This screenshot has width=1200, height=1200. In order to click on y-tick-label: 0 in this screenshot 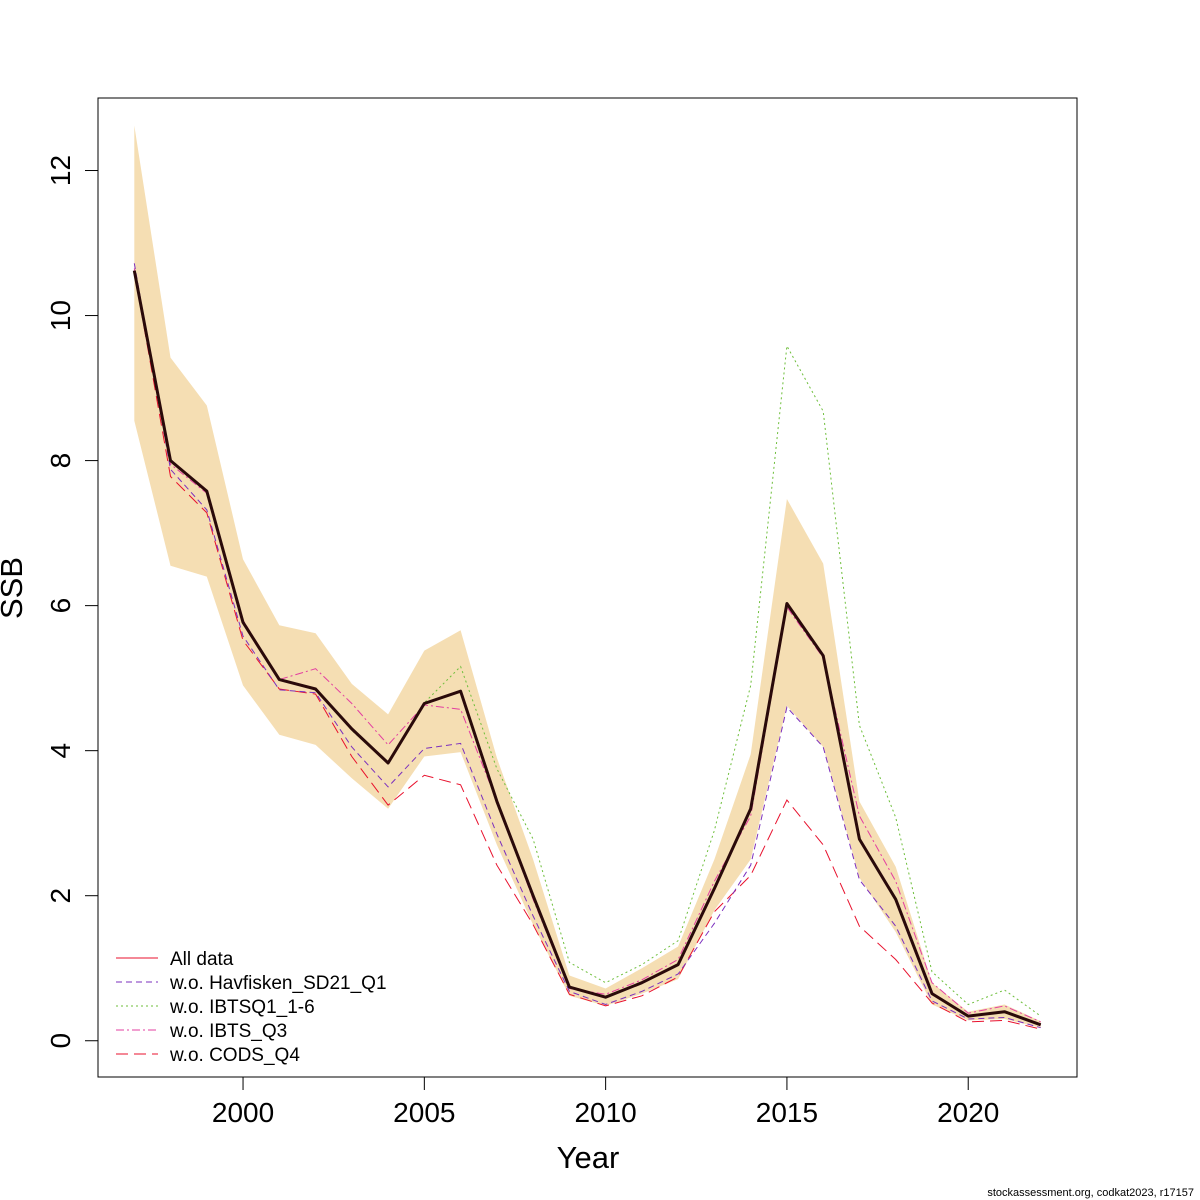, I will do `click(60, 1041)`.